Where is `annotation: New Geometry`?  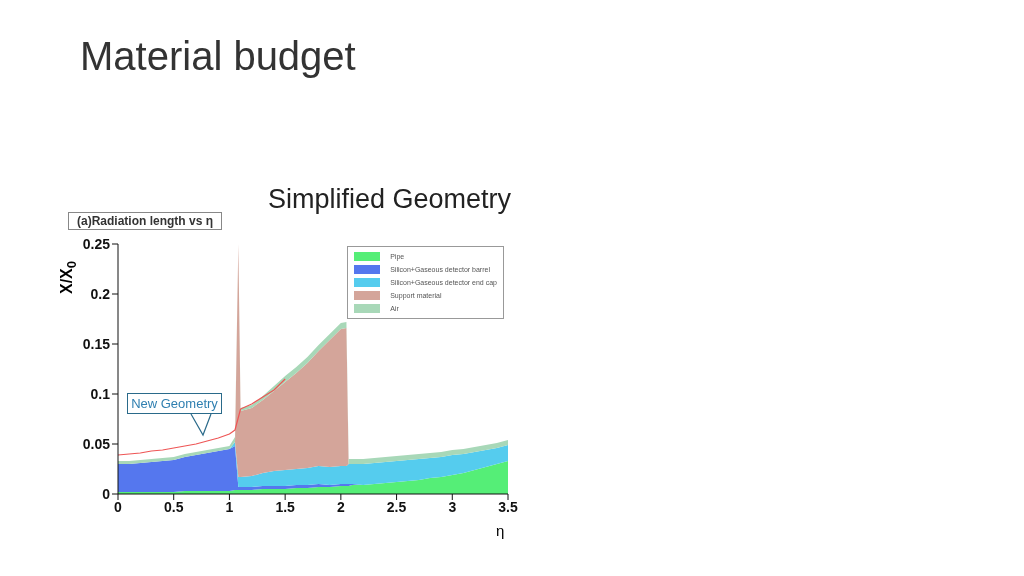 annotation: New Geometry is located at coordinates (174, 403).